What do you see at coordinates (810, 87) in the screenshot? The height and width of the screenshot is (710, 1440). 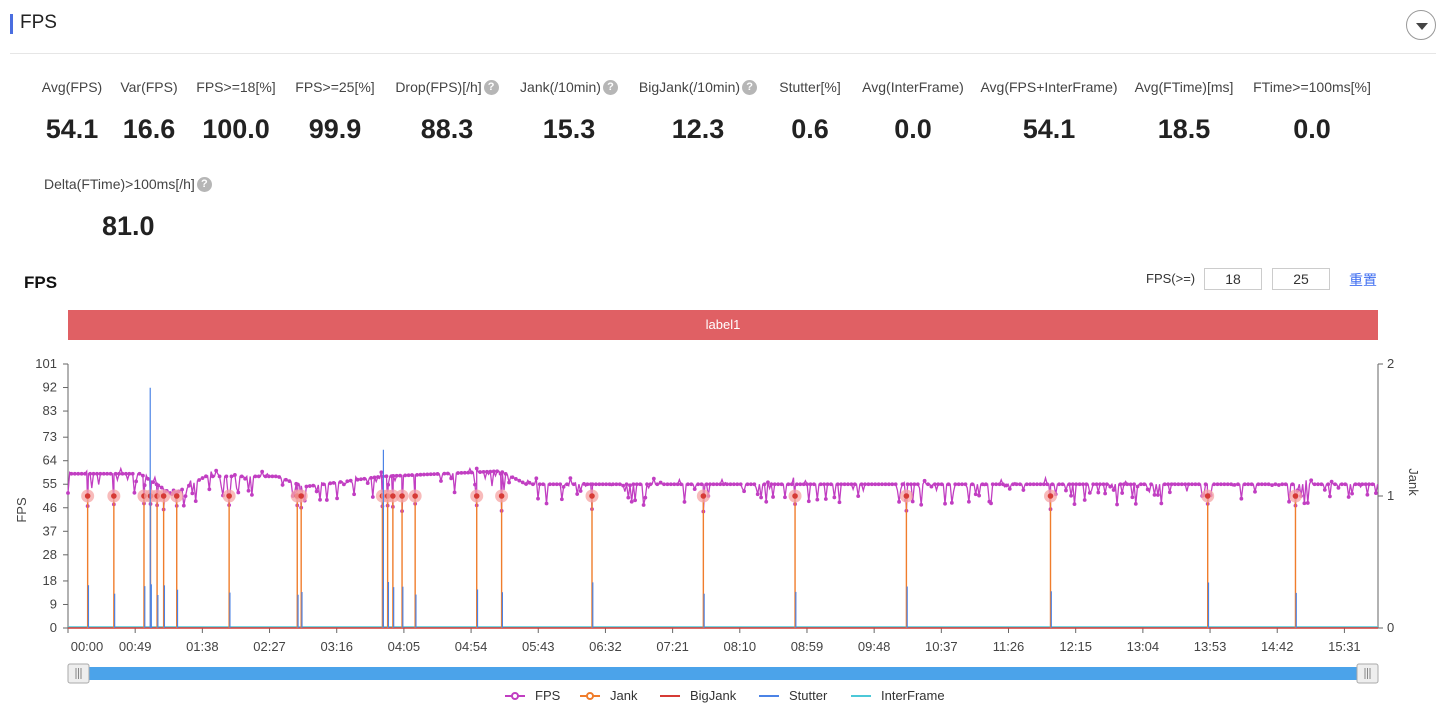 I see `metric-label: Stutter[%]` at bounding box center [810, 87].